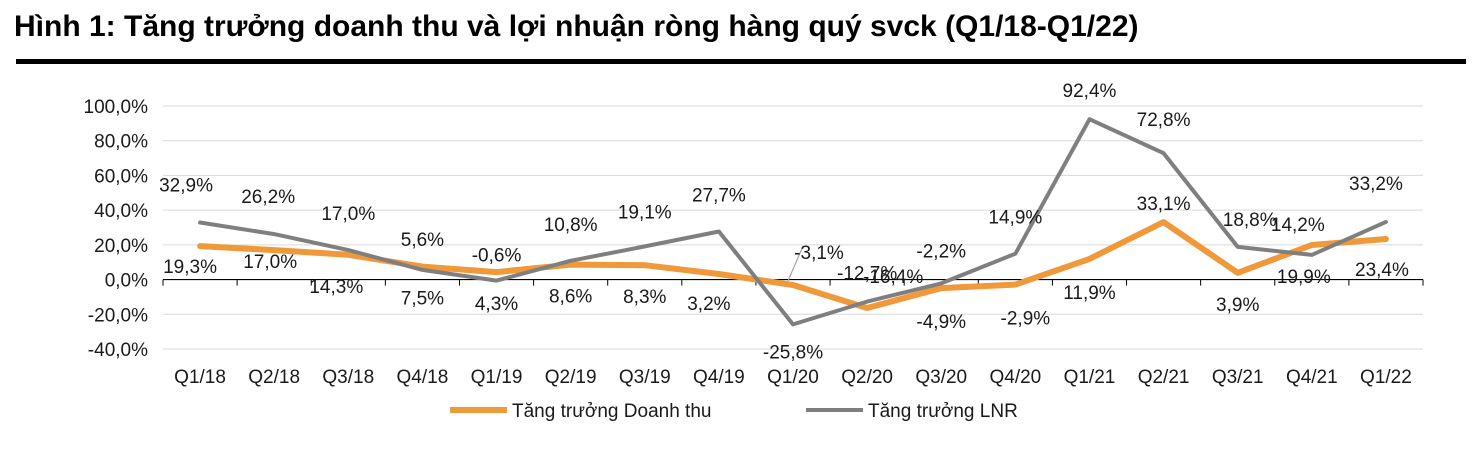 The image size is (1484, 456). I want to click on y-tick-label: -40,0%, so click(118, 350).